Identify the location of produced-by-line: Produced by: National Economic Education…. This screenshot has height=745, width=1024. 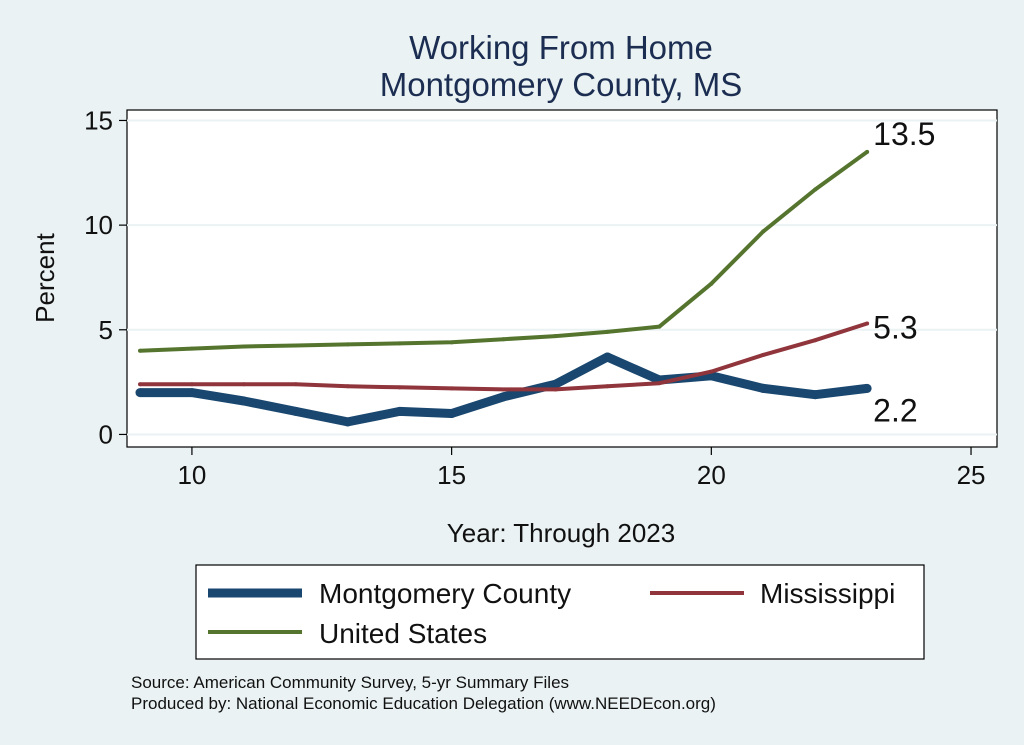
(423, 703).